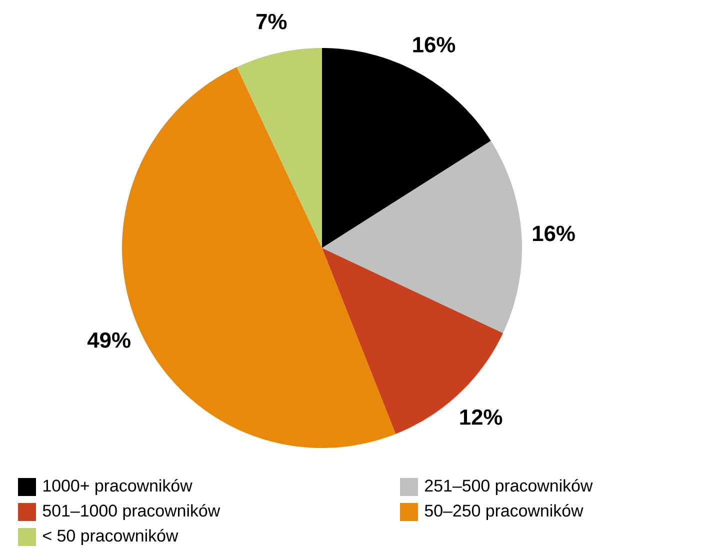 The width and height of the screenshot is (707, 549). Describe the element at coordinates (509, 487) in the screenshot. I see `legend-label: 251–500 pracowników` at that location.